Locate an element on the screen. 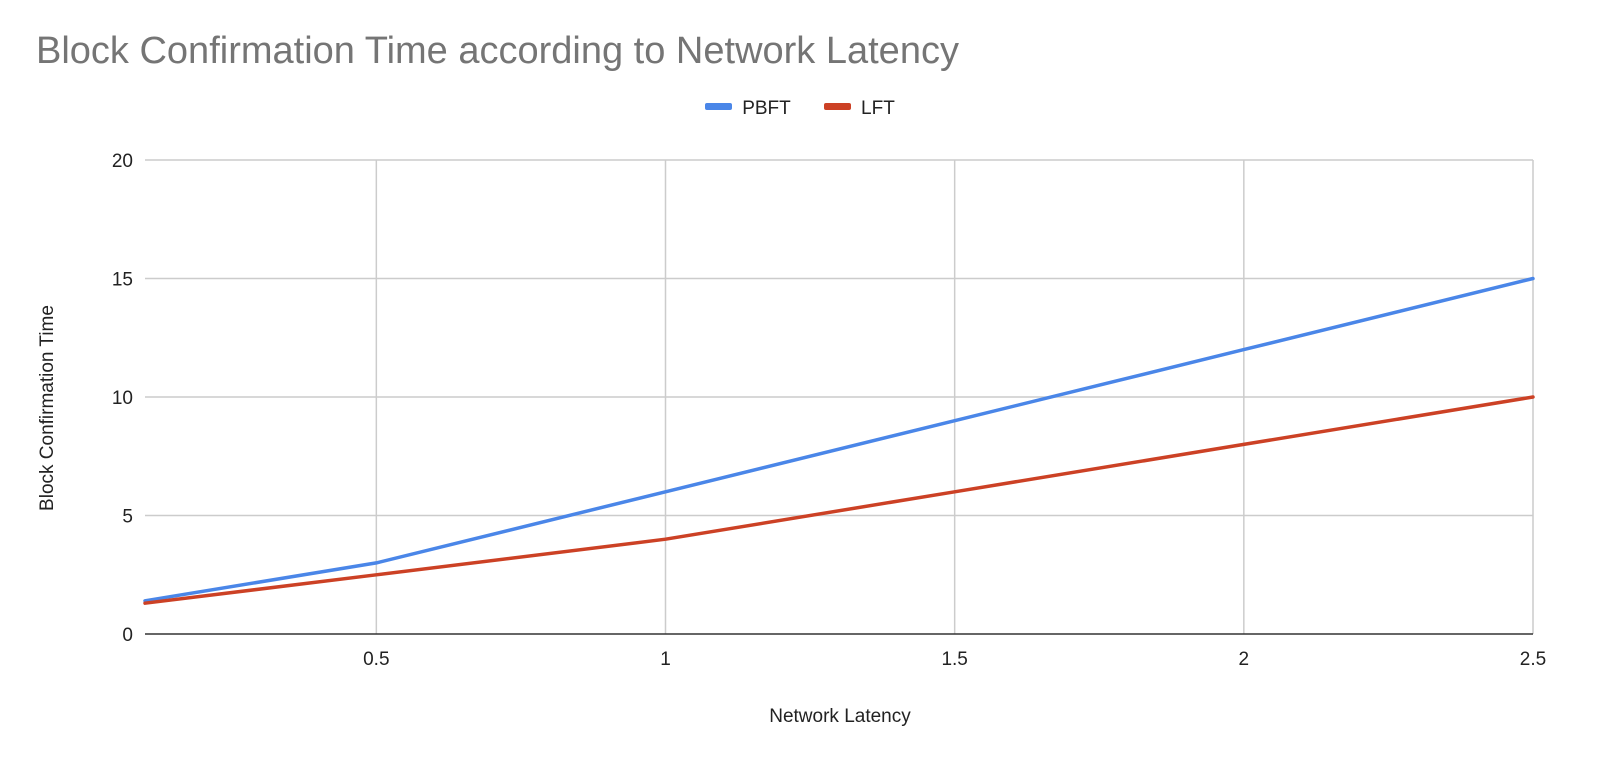  y-tick-label-10: 10 is located at coordinates (122, 398).